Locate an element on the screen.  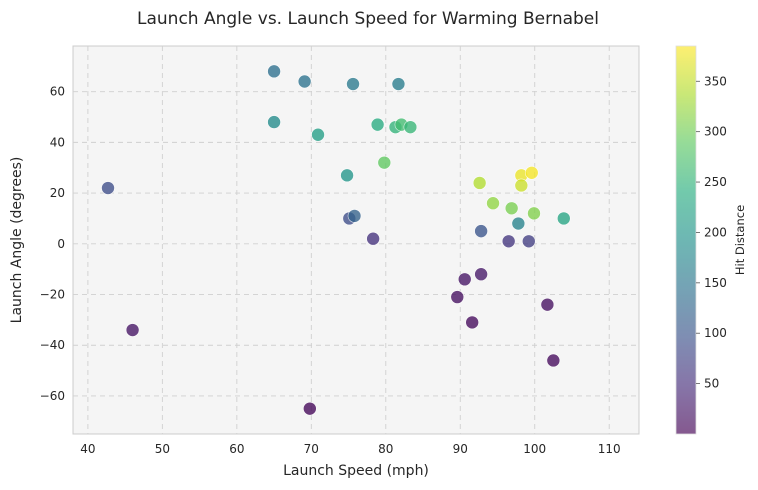
y-axis-ticks: −60 −40 −20 0 20 40 60 is located at coordinates (52, 244).